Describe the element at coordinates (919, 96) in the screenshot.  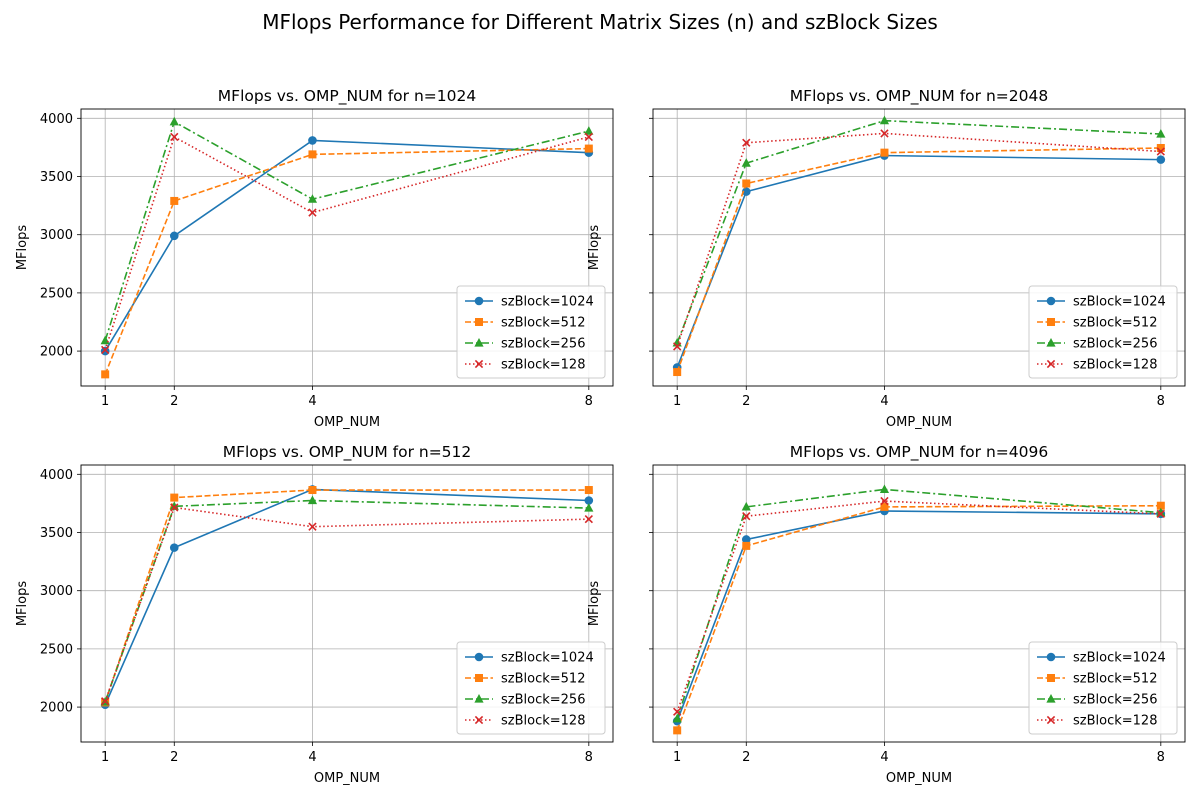
I see `panel-title: MFlops vs. OMP_NUM for n=2048` at that location.